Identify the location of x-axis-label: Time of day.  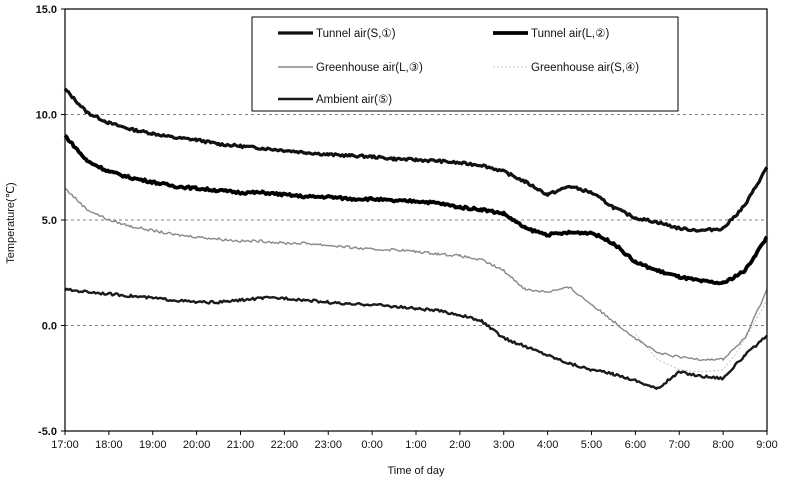
(416, 471).